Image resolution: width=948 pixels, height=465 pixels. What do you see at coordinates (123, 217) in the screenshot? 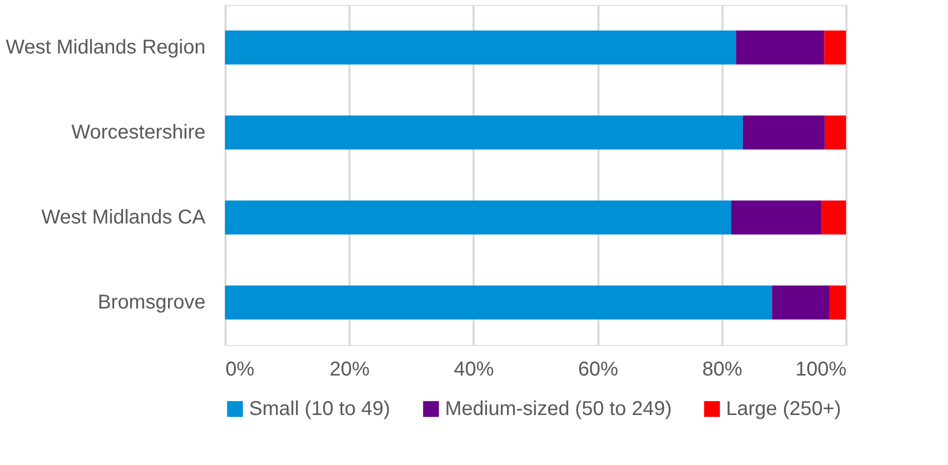
I see `y-tick-label: West Midlands CA` at bounding box center [123, 217].